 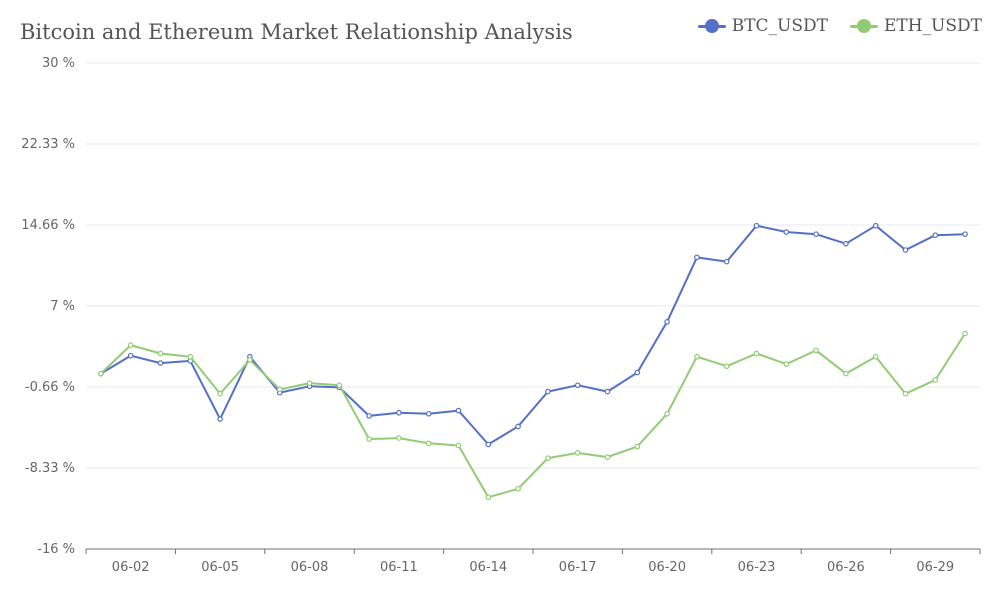 I want to click on x-tick-label: 06-08, so click(x=310, y=567).